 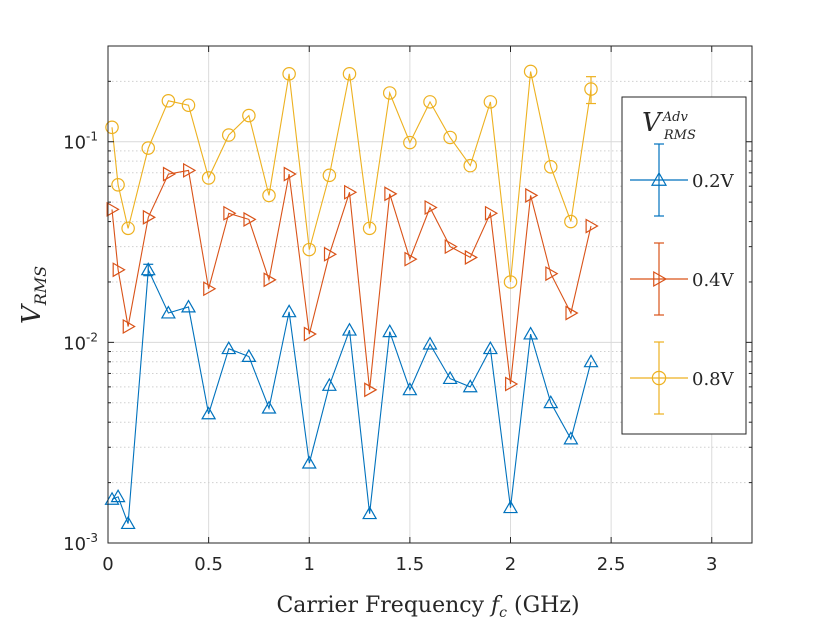 I want to click on legend-entry-0.2V: 0.2V, so click(x=682, y=180).